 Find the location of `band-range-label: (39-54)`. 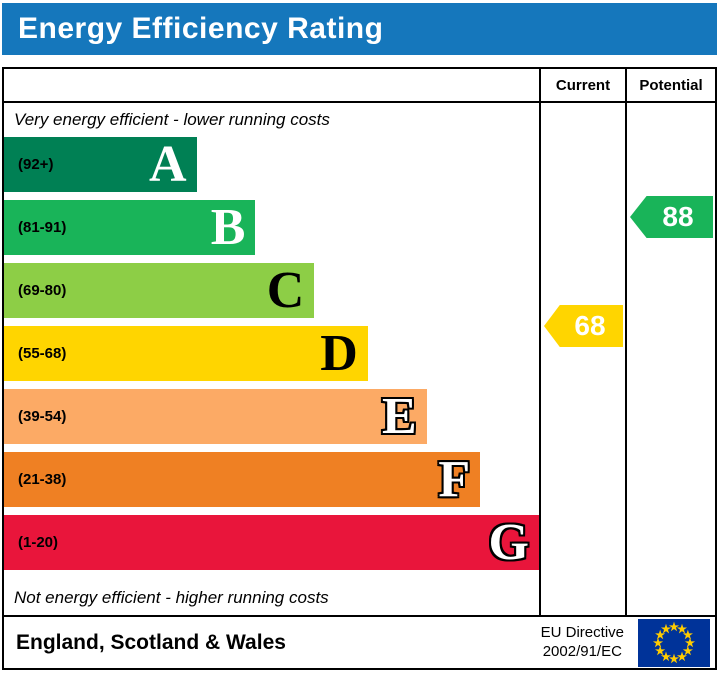

band-range-label: (39-54) is located at coordinates (42, 416).